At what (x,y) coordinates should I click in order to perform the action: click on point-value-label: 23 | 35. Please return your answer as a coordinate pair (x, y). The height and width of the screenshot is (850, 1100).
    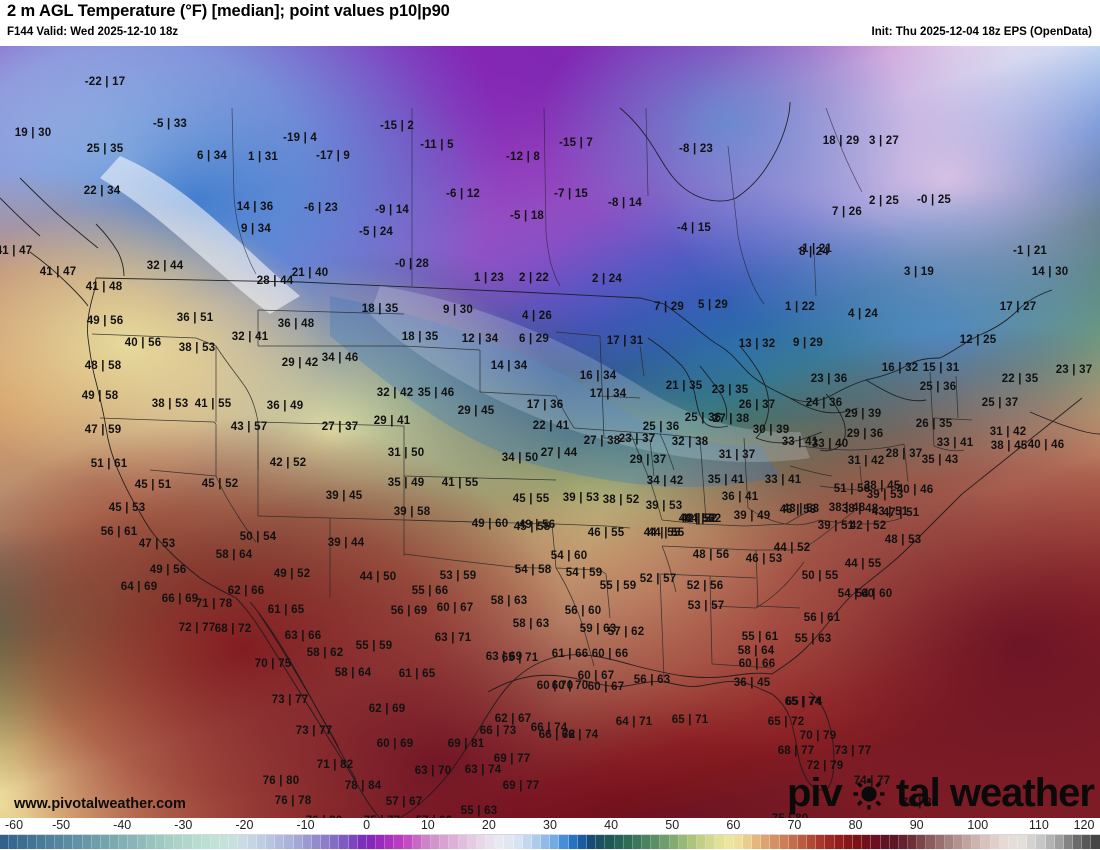
    Looking at the image, I should click on (730, 390).